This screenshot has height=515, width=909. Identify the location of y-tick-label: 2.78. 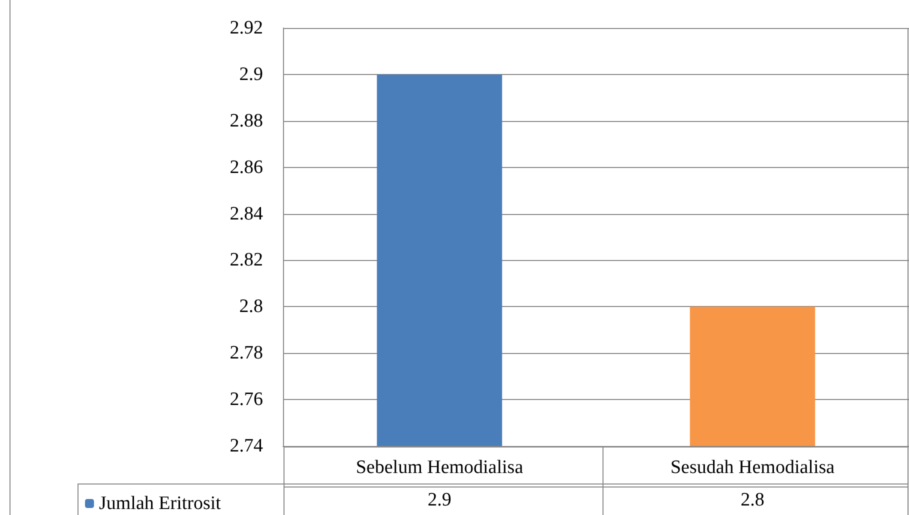
(246, 353).